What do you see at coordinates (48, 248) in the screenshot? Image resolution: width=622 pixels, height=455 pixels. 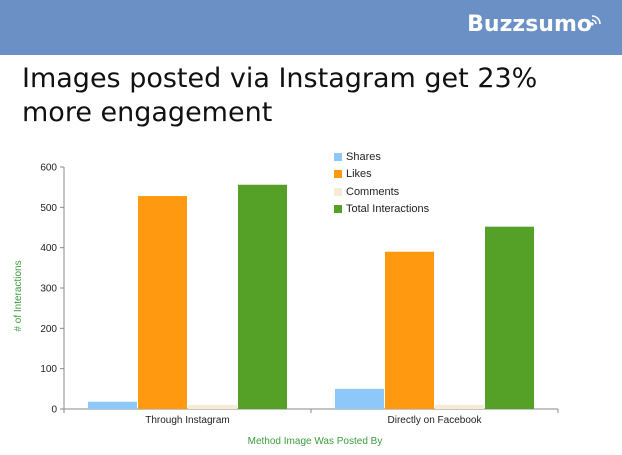 I see `y-tick-label: 400` at bounding box center [48, 248].